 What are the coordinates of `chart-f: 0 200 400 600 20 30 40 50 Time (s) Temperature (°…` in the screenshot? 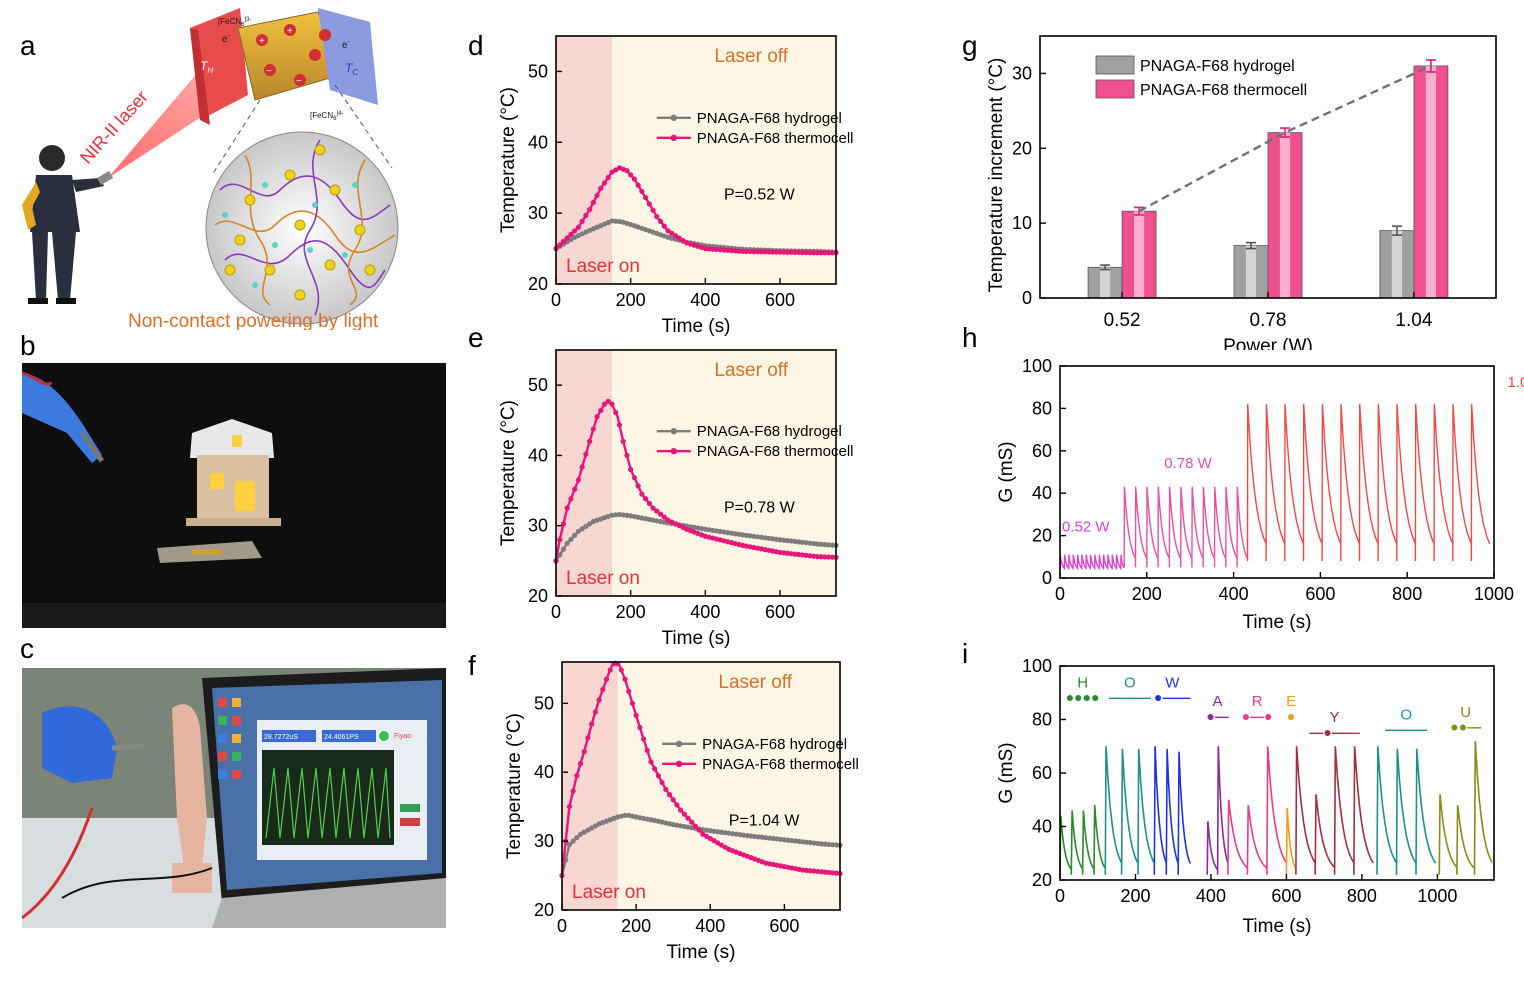 It's located at (681, 811).